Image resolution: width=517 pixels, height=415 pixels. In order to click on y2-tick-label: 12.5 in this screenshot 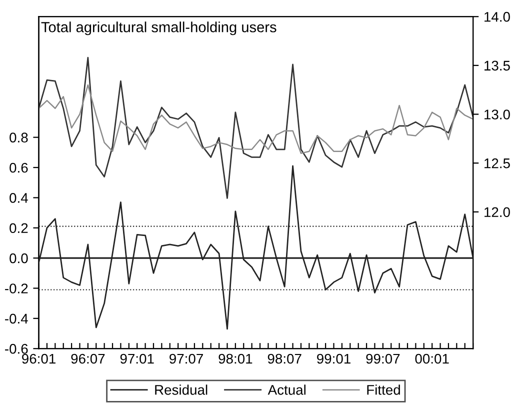, I will do `click(497, 163)`.